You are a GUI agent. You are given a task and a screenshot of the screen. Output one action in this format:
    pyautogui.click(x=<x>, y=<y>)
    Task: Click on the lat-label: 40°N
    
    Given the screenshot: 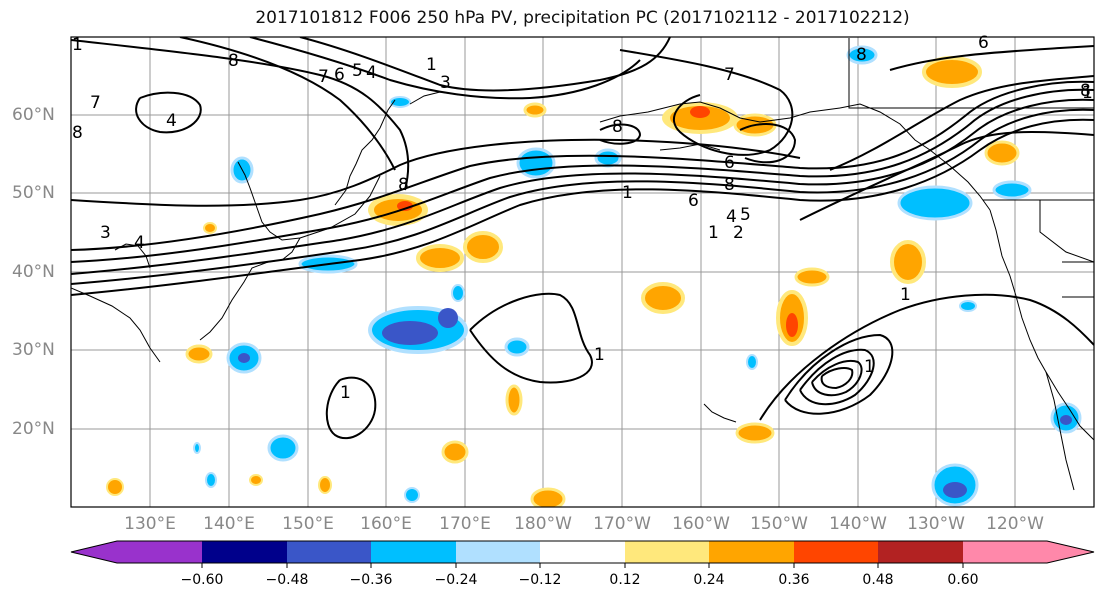 What is the action you would take?
    pyautogui.click(x=33, y=272)
    